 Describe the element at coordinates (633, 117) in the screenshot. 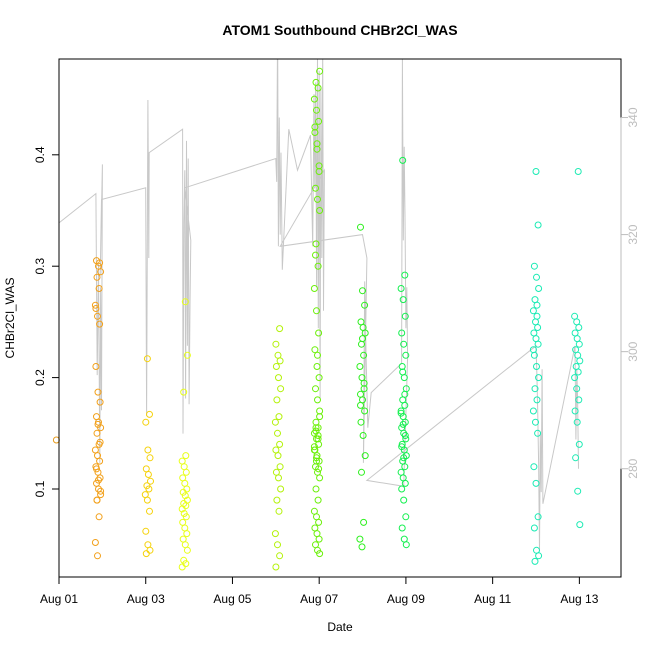

I see `y2-tick-label: 340` at that location.